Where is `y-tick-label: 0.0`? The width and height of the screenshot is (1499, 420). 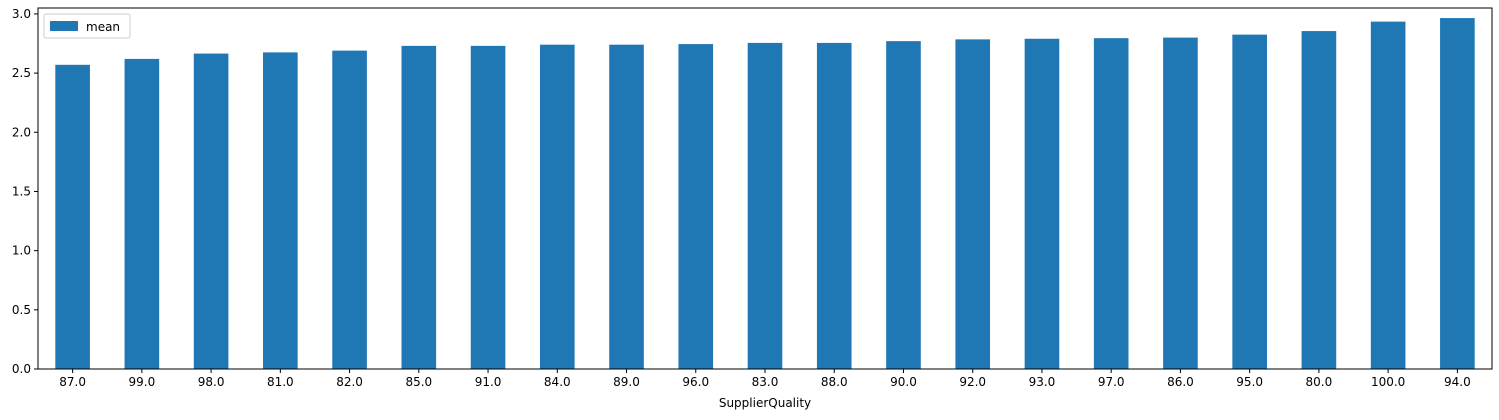
y-tick-label: 0.0 is located at coordinates (21, 369).